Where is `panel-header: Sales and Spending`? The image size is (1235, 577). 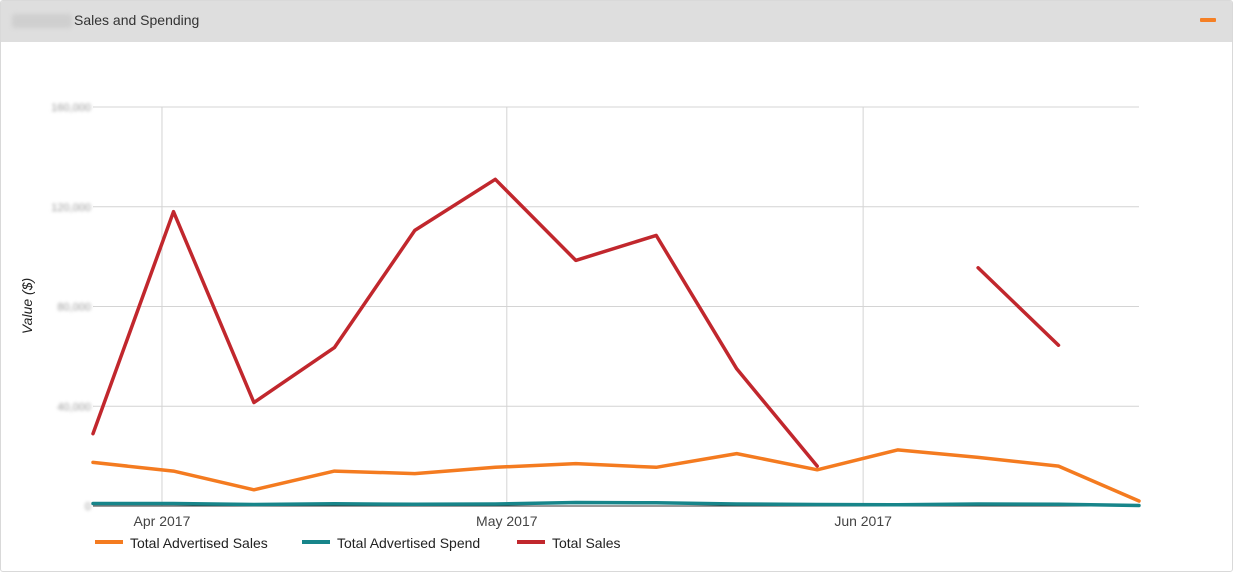
panel-header: Sales and Spending is located at coordinates (616, 21).